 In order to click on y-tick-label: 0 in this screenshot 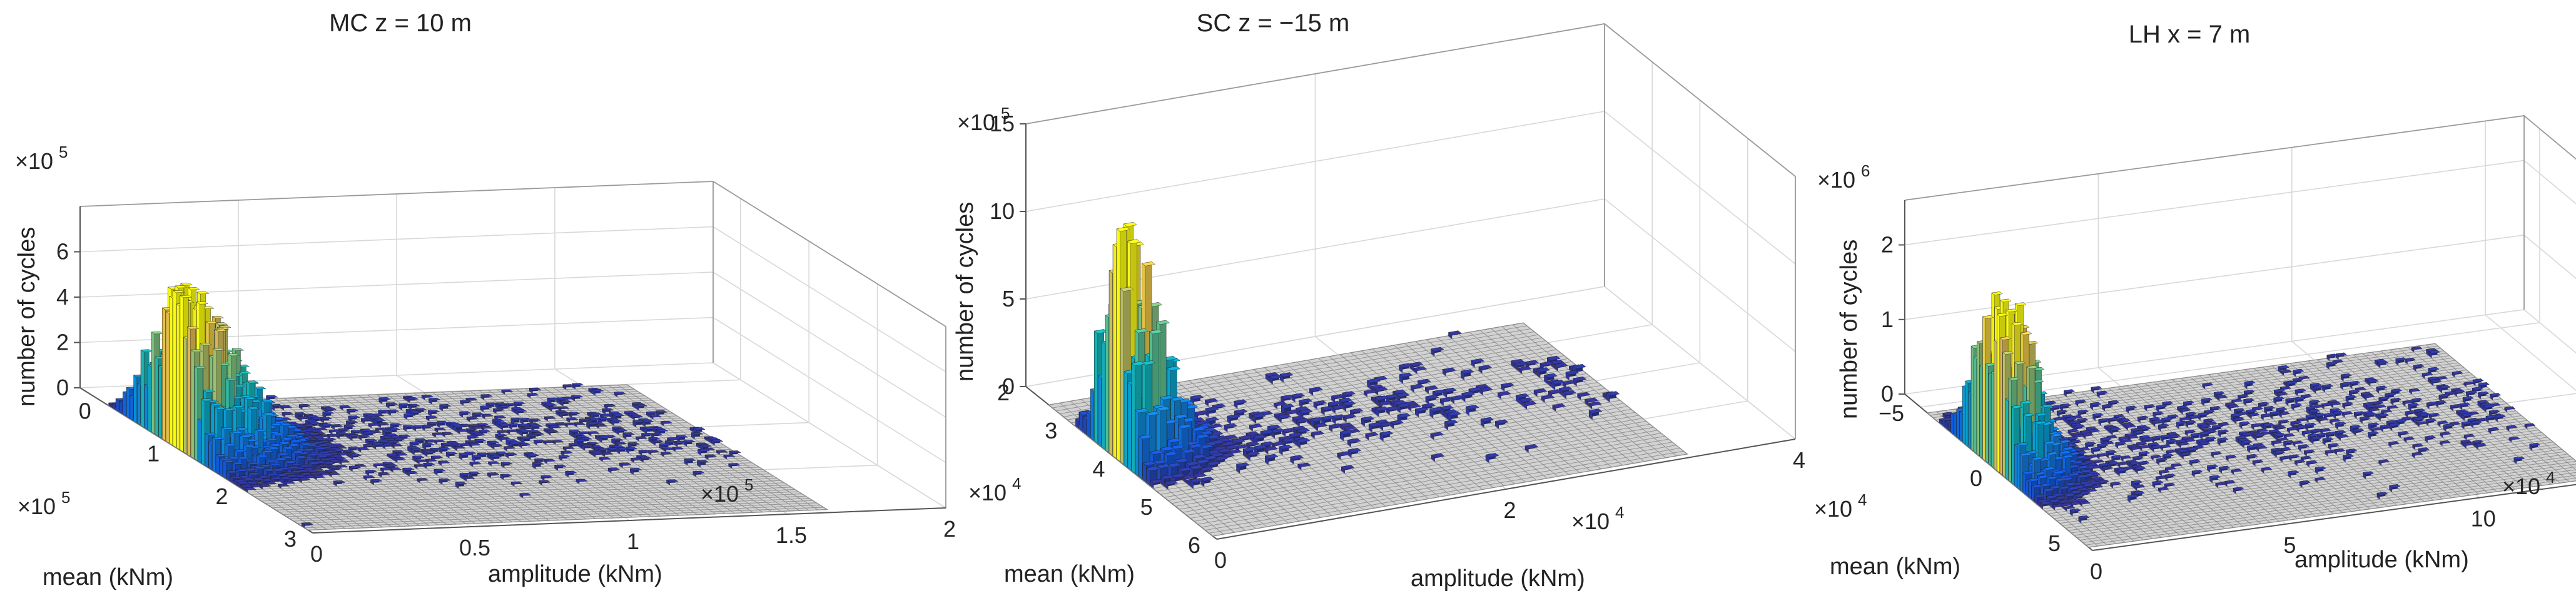, I will do `click(316, 554)`.